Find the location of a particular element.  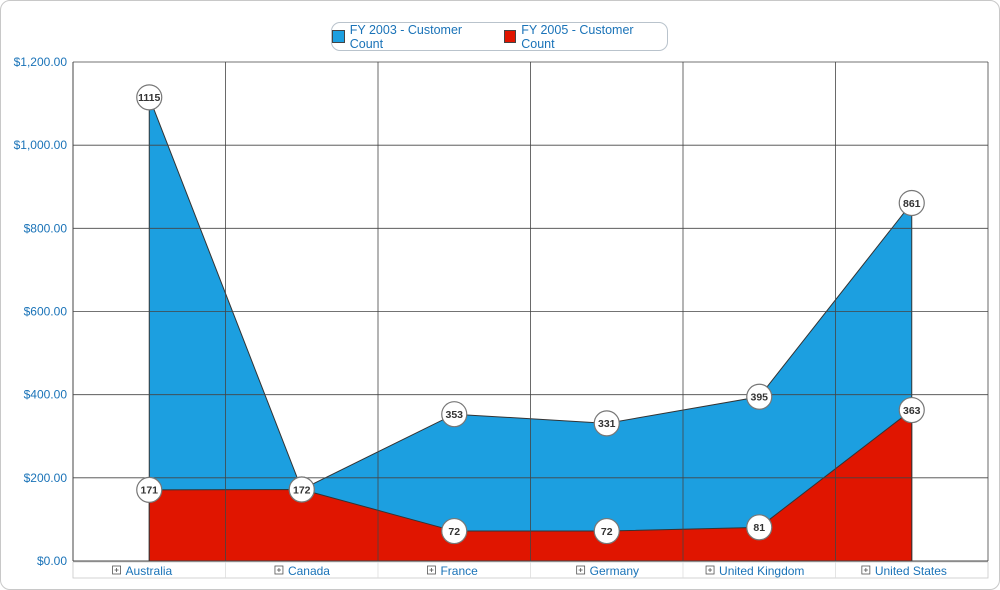

y-tick-label: $0.00 is located at coordinates (52, 561).